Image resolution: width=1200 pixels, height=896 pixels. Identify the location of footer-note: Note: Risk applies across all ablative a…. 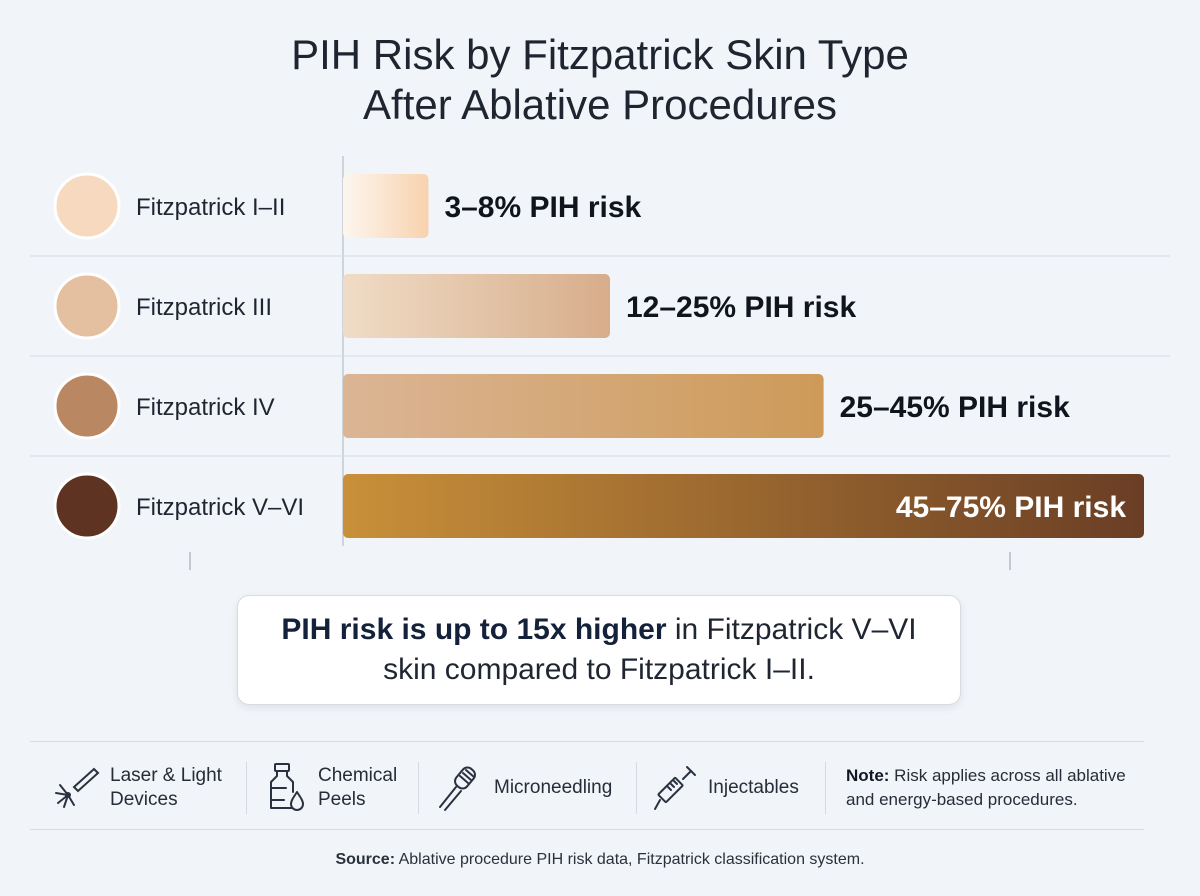
(986, 788).